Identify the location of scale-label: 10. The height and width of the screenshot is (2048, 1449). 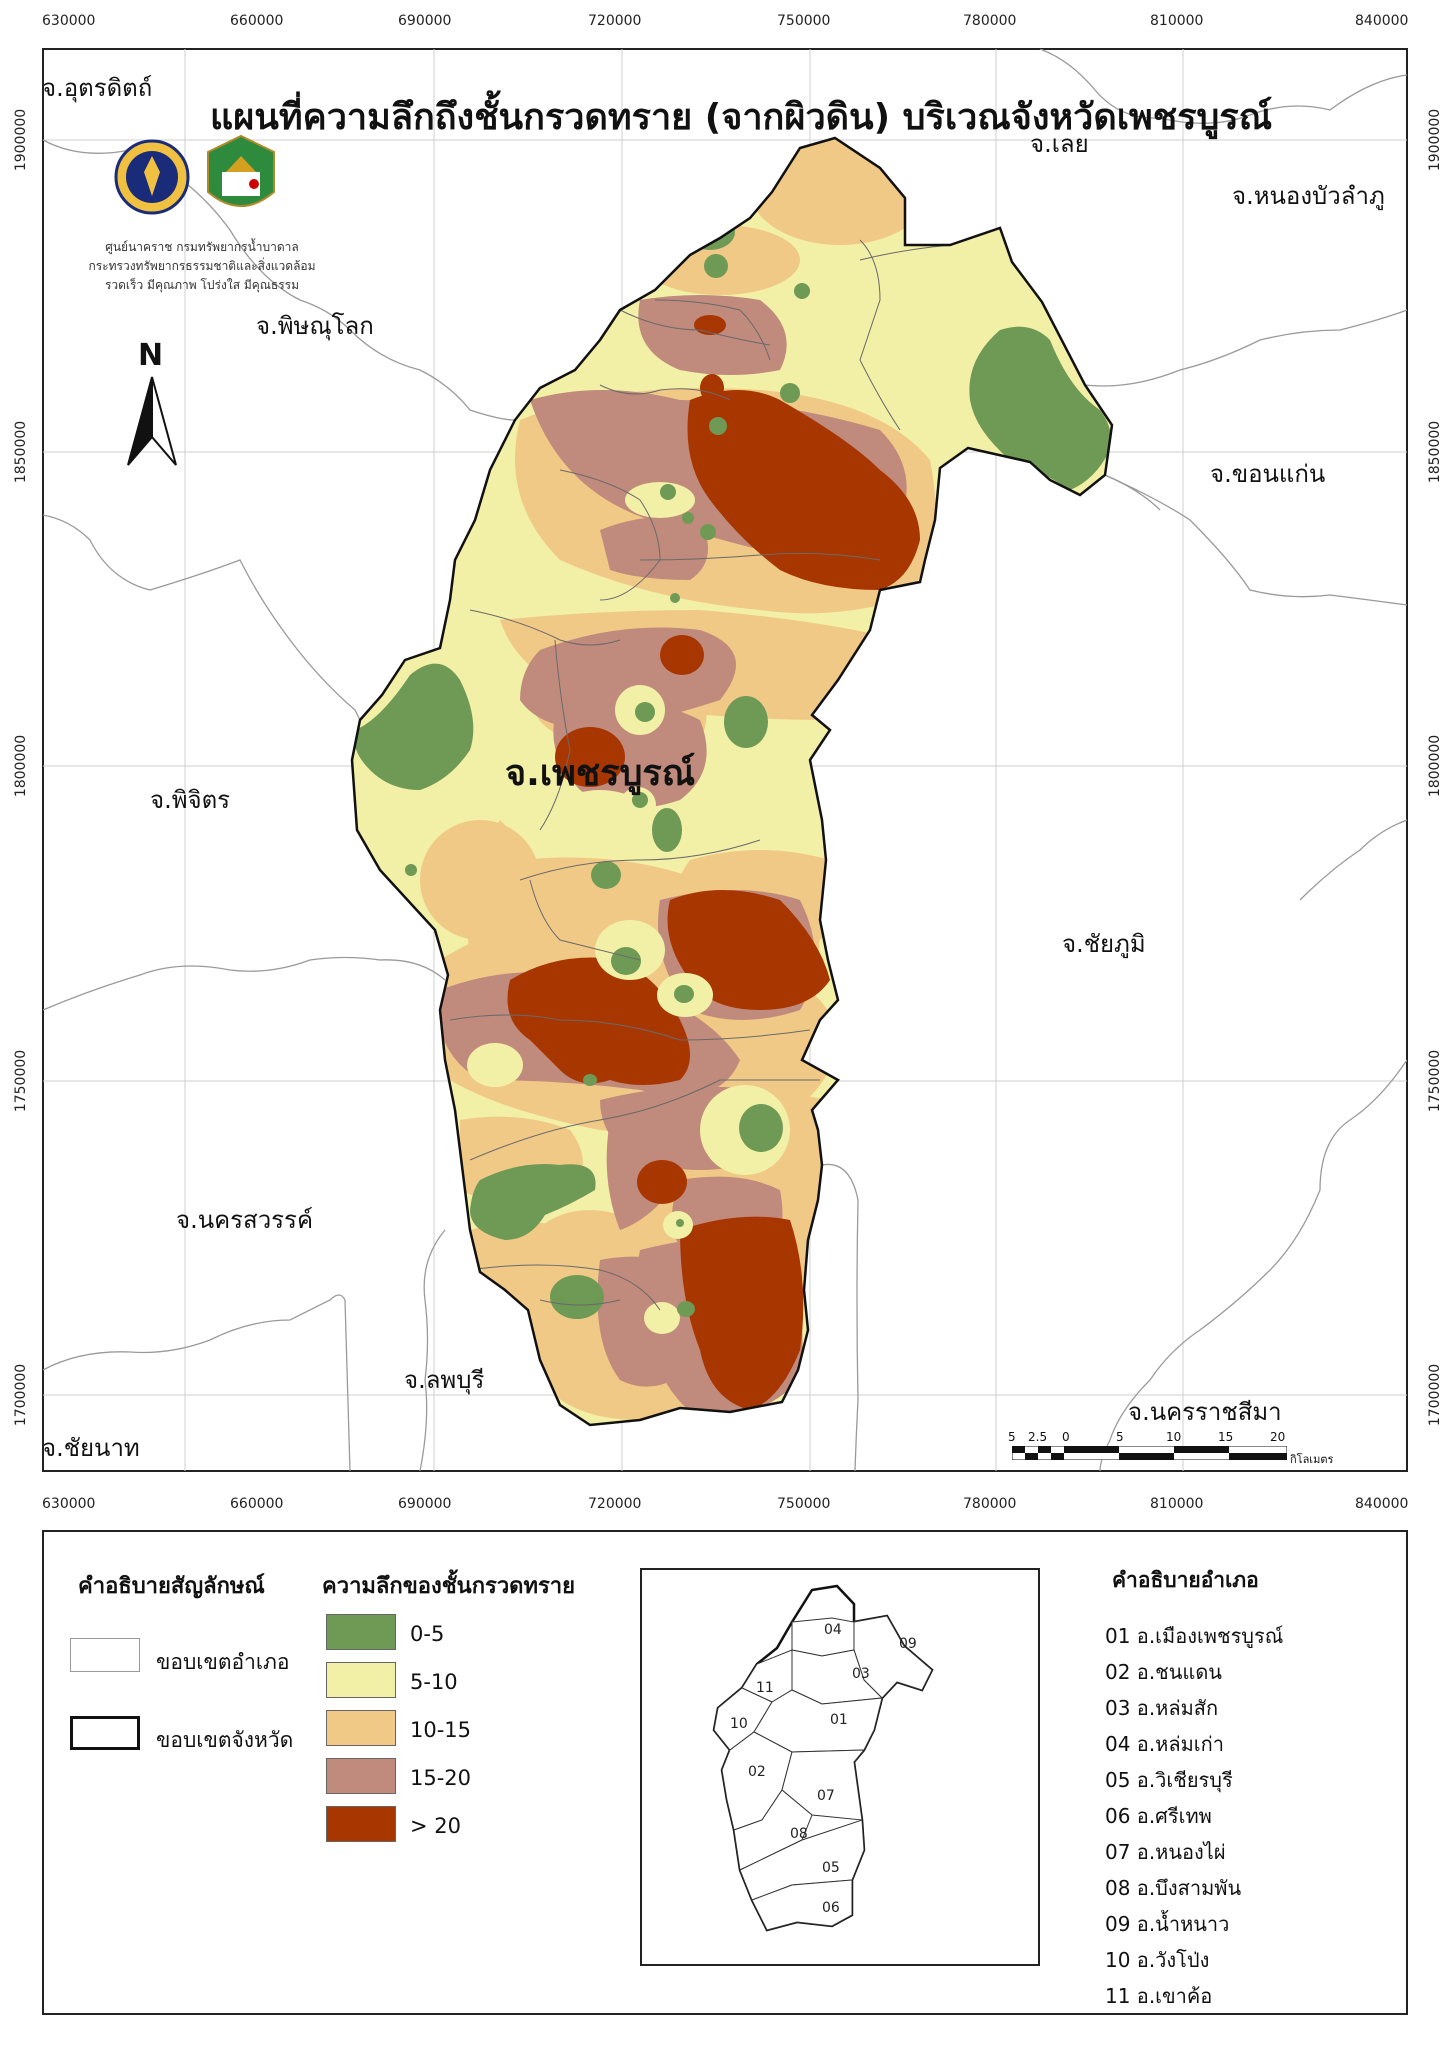
(1174, 1437).